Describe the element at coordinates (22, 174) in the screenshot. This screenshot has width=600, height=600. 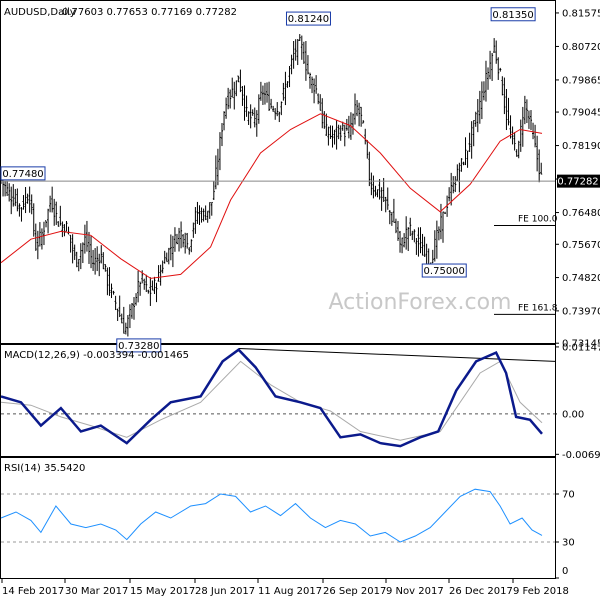
I see `svg-text: 0.77480` at that location.